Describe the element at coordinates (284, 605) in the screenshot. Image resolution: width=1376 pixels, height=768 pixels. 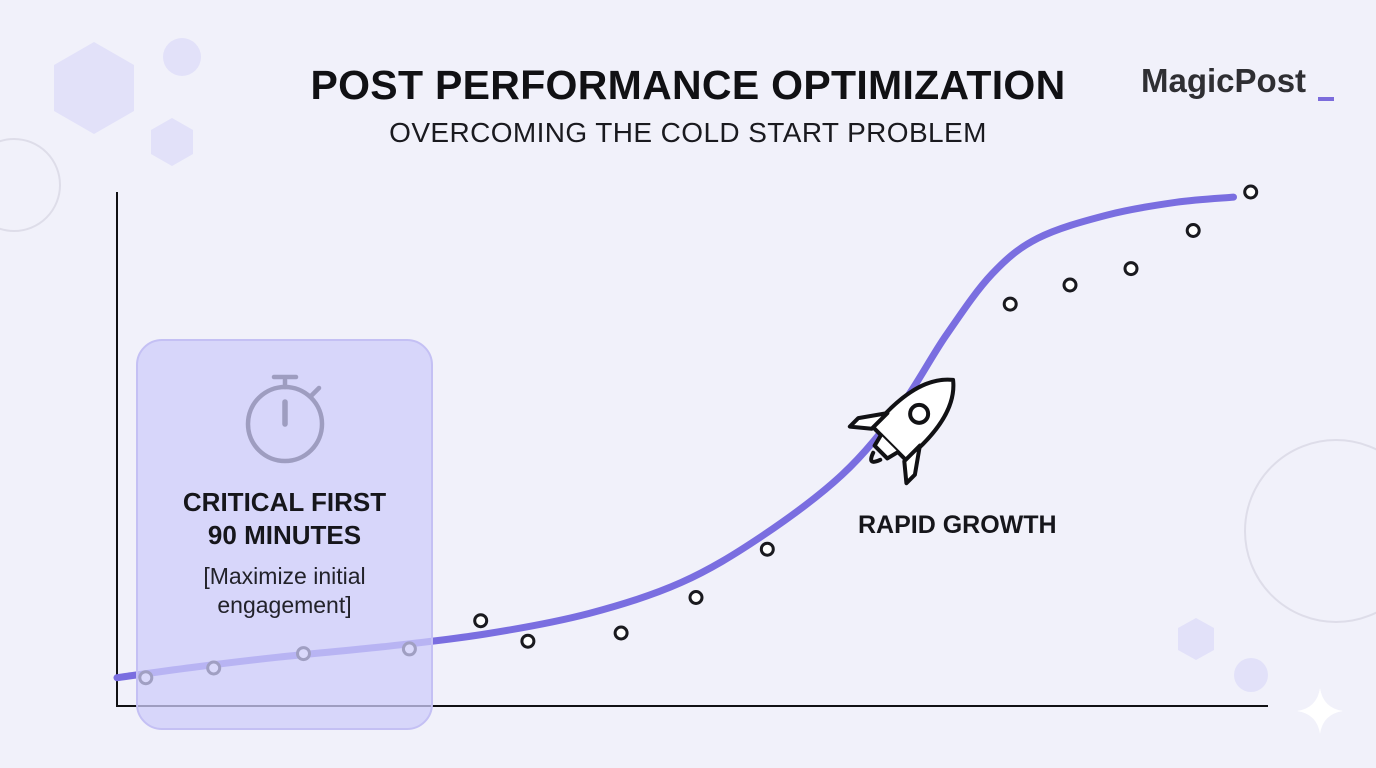
I see `critical-window-note-line2: engagement]` at that location.